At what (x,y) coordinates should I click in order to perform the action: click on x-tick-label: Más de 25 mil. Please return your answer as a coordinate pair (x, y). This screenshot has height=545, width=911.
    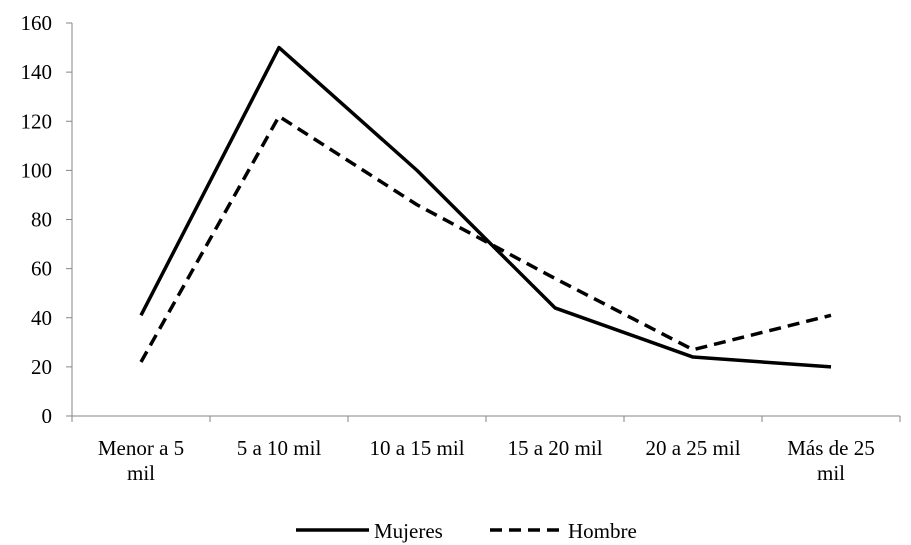
    Looking at the image, I should click on (831, 460).